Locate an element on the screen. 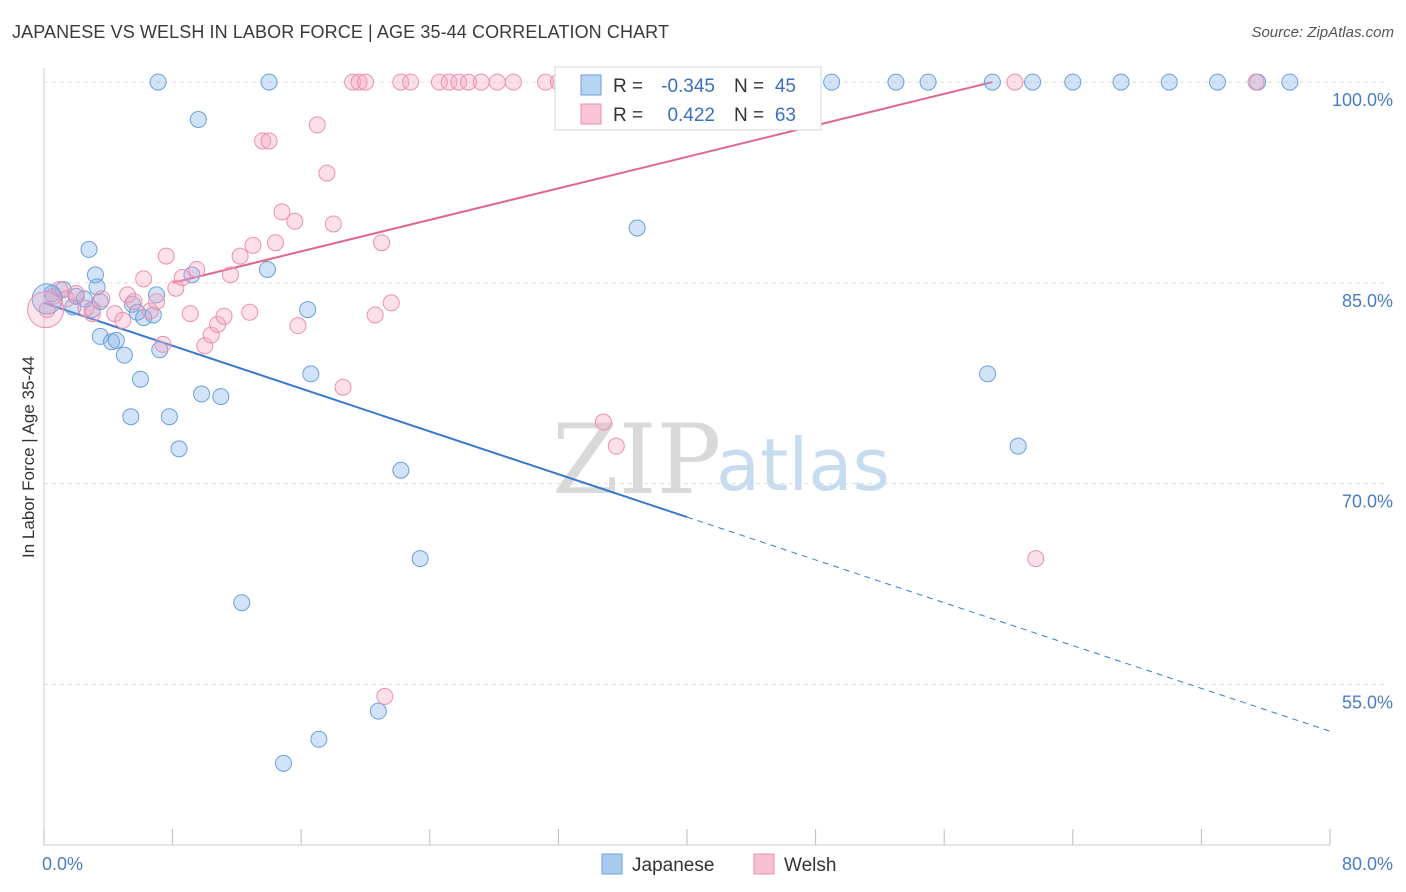 Image resolution: width=1406 pixels, height=892 pixels. y-tick-label: 100.0% is located at coordinates (1362, 100).